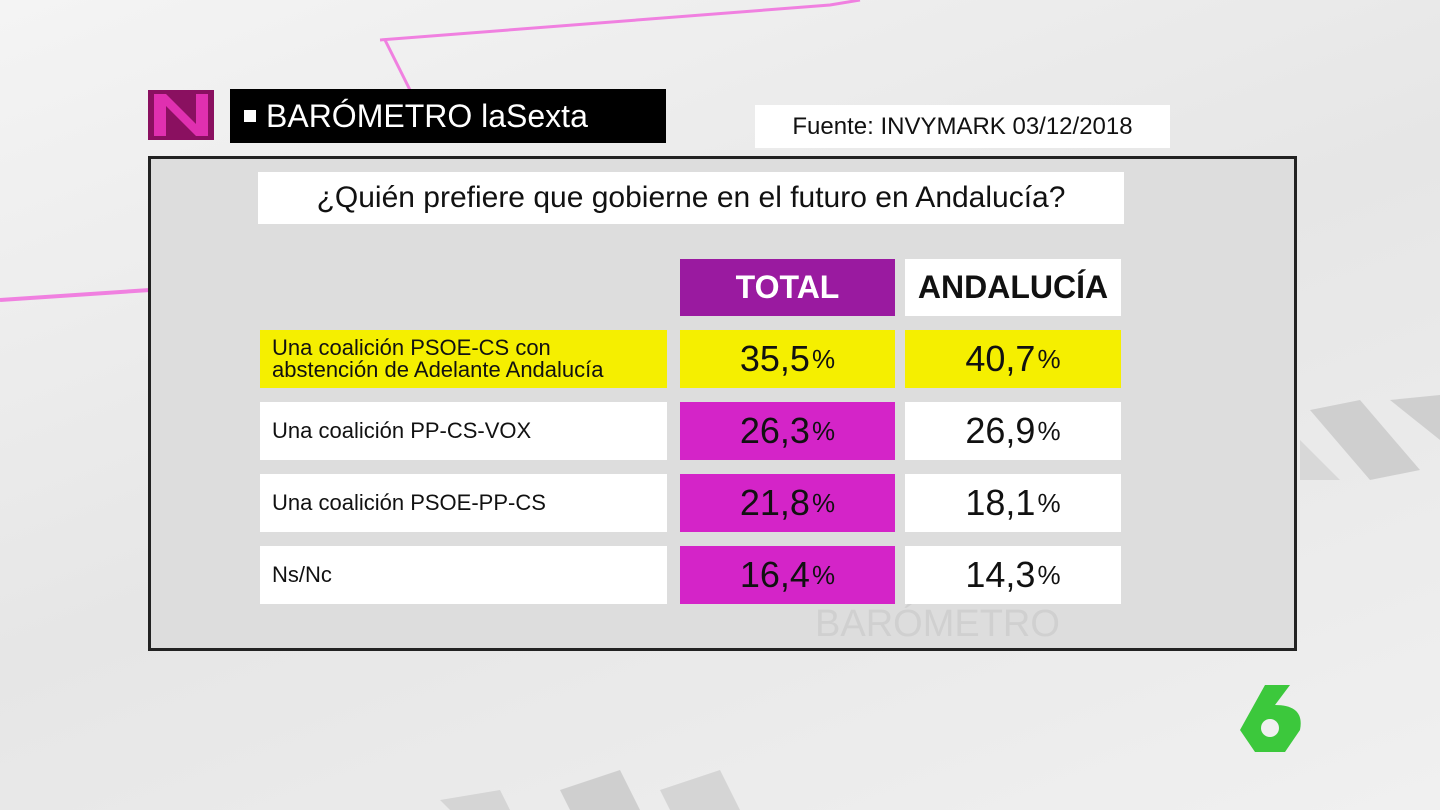 This screenshot has width=1440, height=810. What do you see at coordinates (787, 287) in the screenshot?
I see `column-header: TOTAL` at bounding box center [787, 287].